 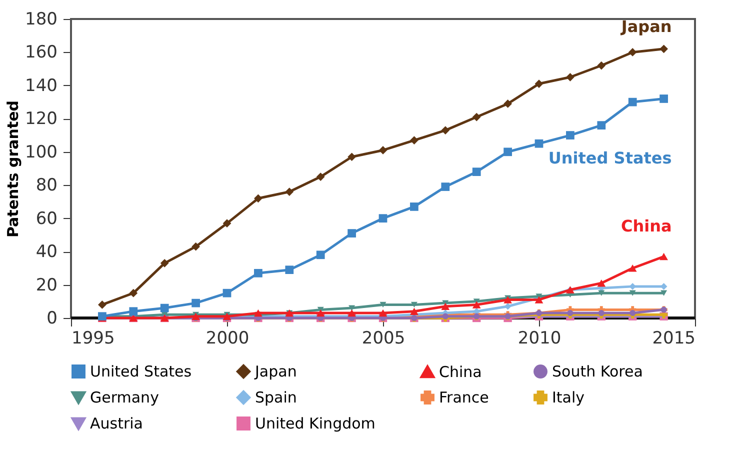 I want to click on legend-label: Austria, so click(x=116, y=423).